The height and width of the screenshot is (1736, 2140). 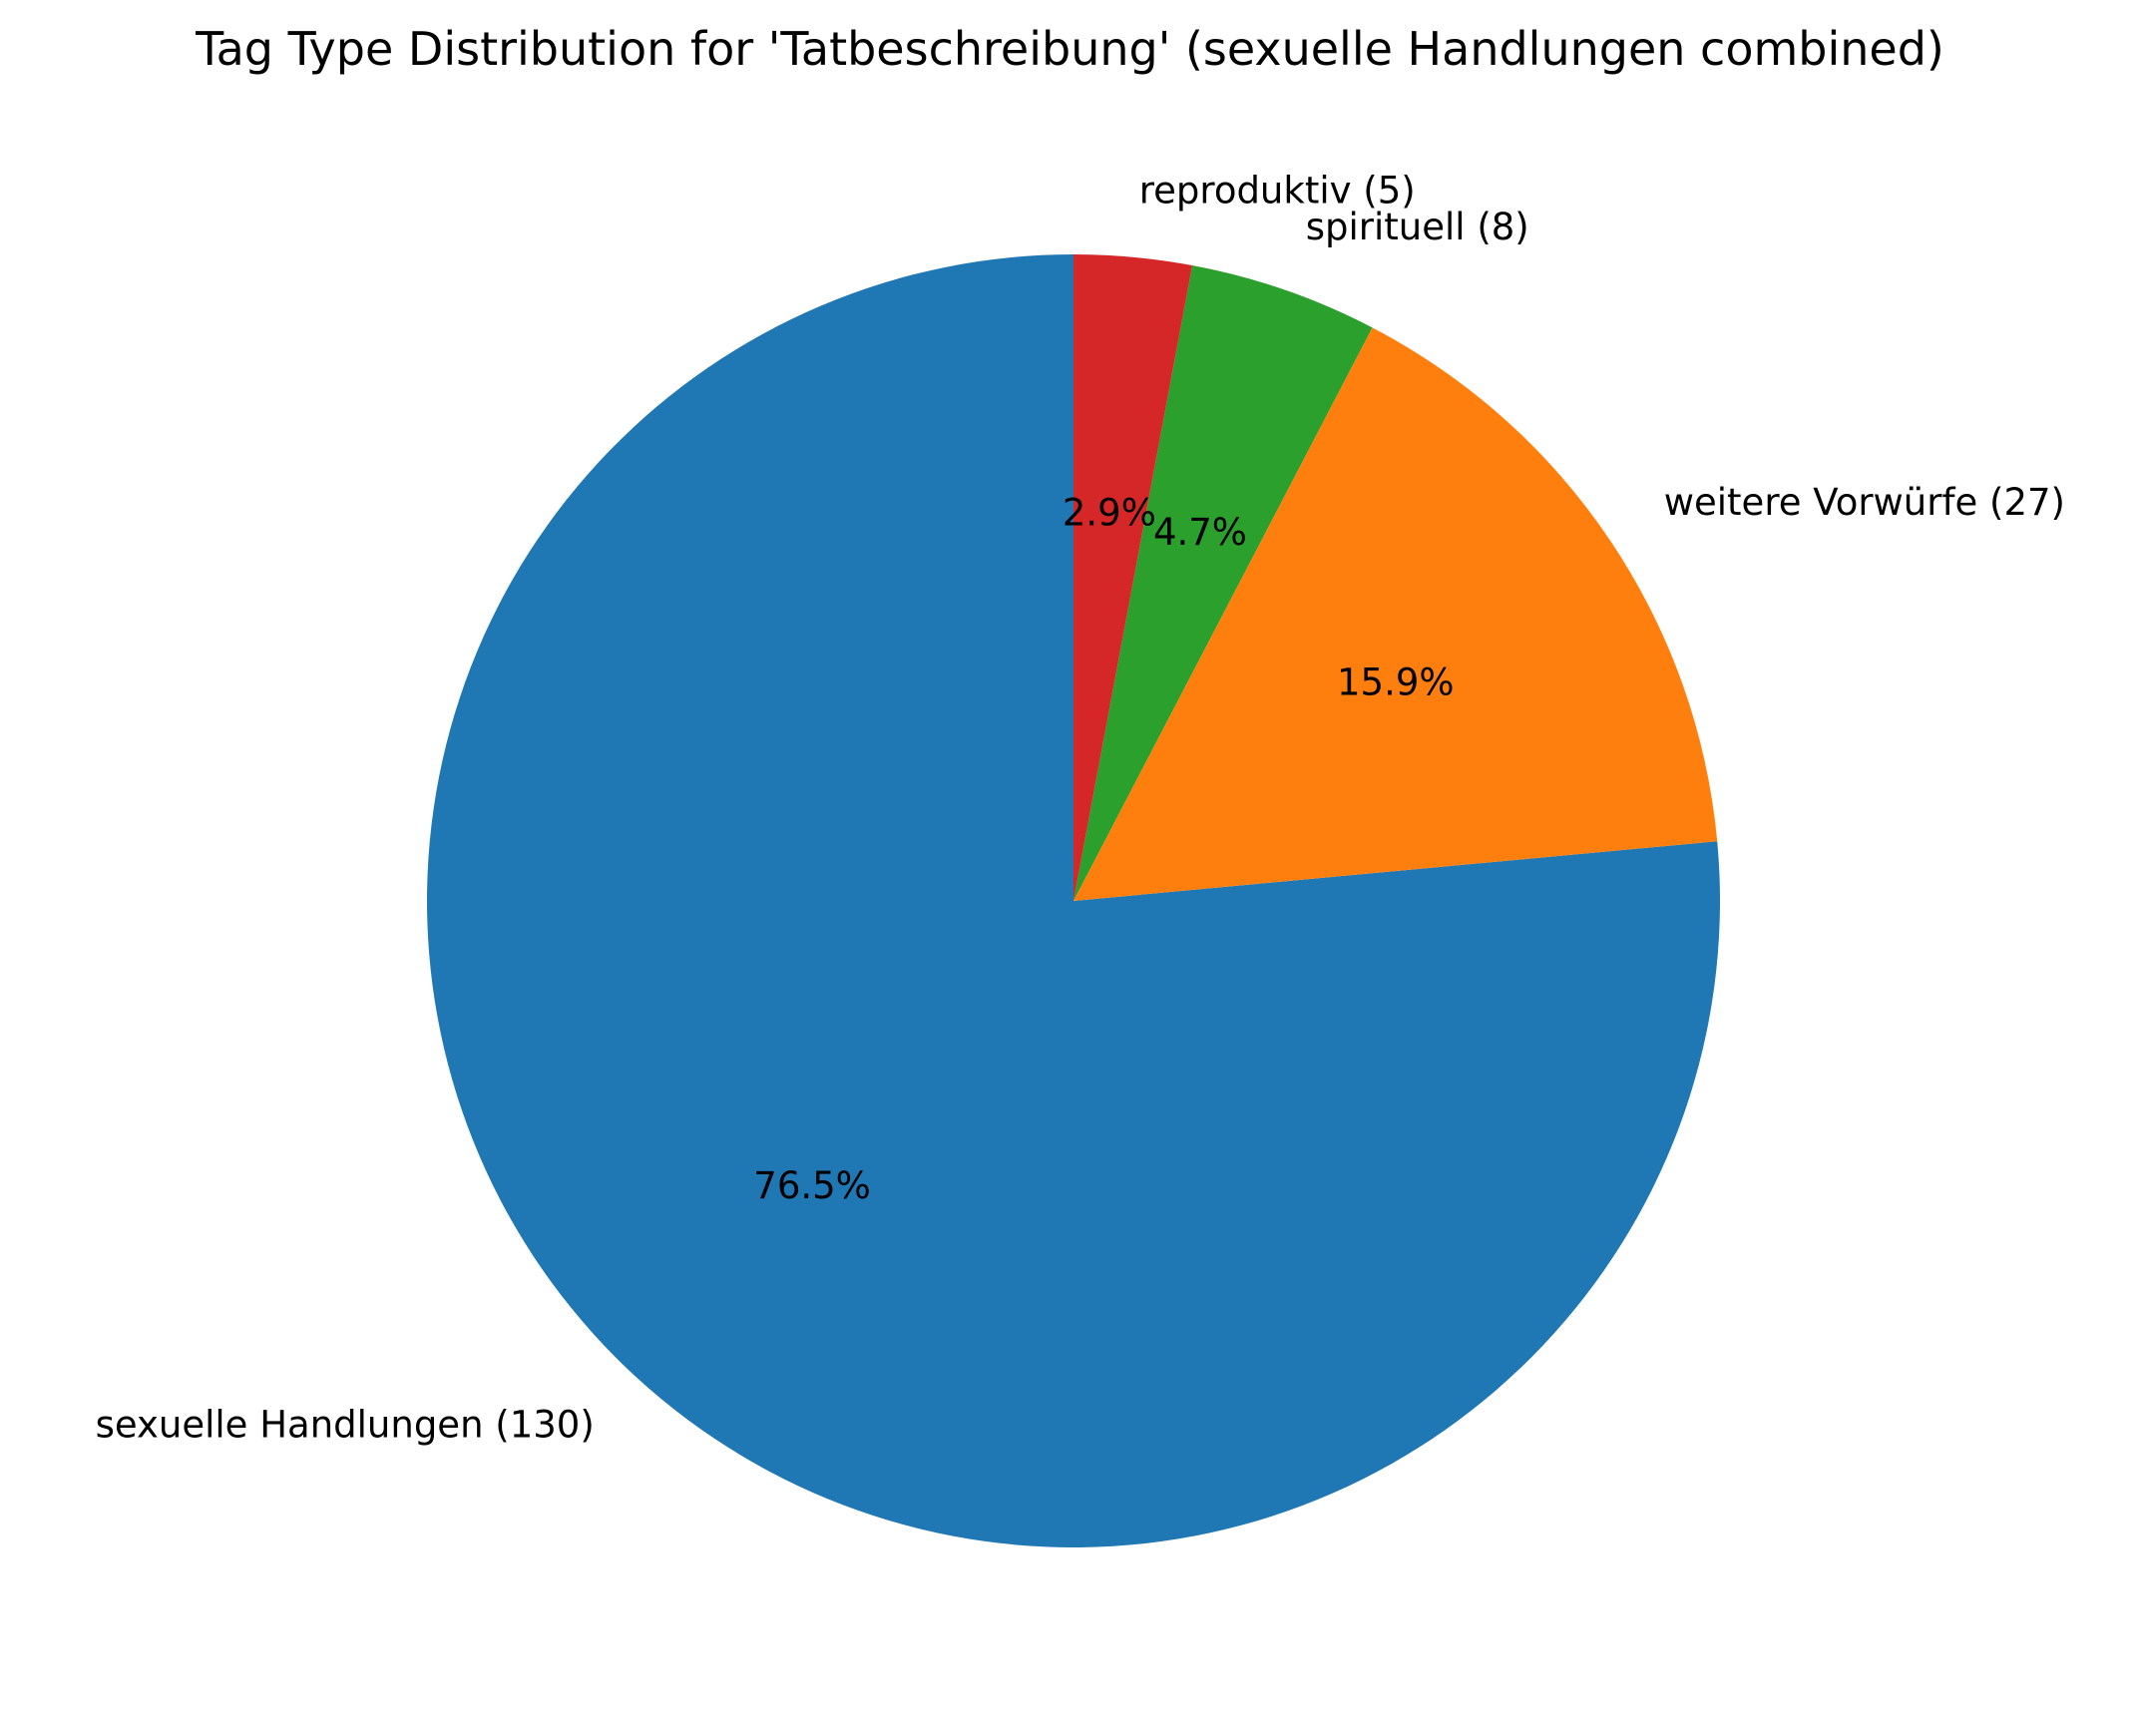 I want to click on slice-percent-spirituell: 4.7%, so click(x=1200, y=532).